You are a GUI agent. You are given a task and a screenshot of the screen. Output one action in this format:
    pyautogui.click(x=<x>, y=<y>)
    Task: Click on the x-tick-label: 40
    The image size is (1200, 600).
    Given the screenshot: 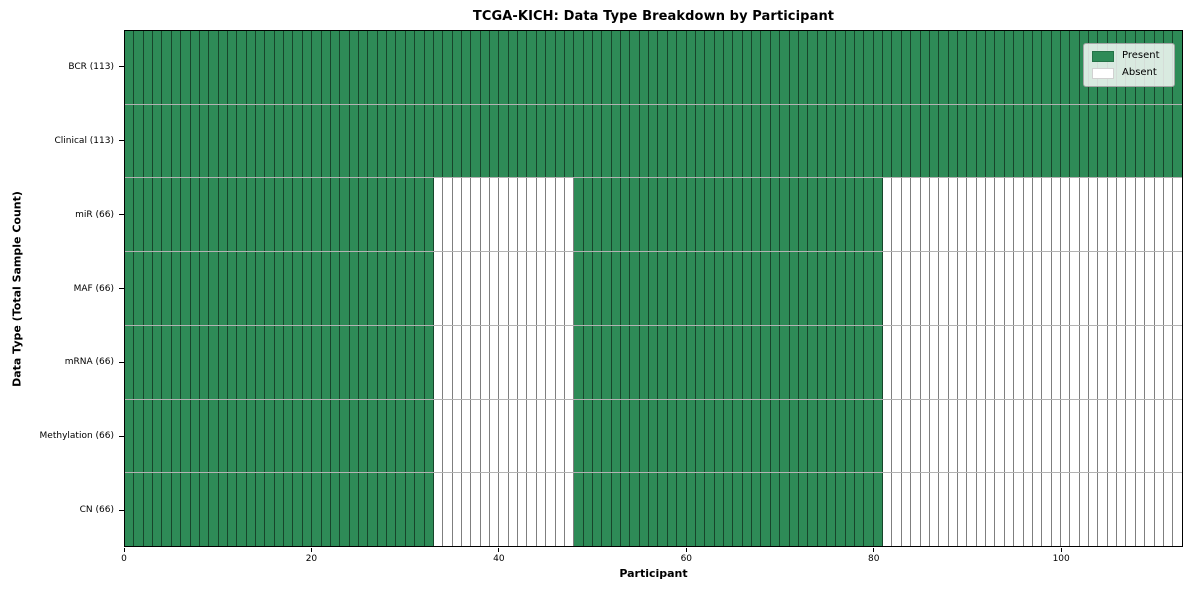 What is the action you would take?
    pyautogui.click(x=499, y=559)
    